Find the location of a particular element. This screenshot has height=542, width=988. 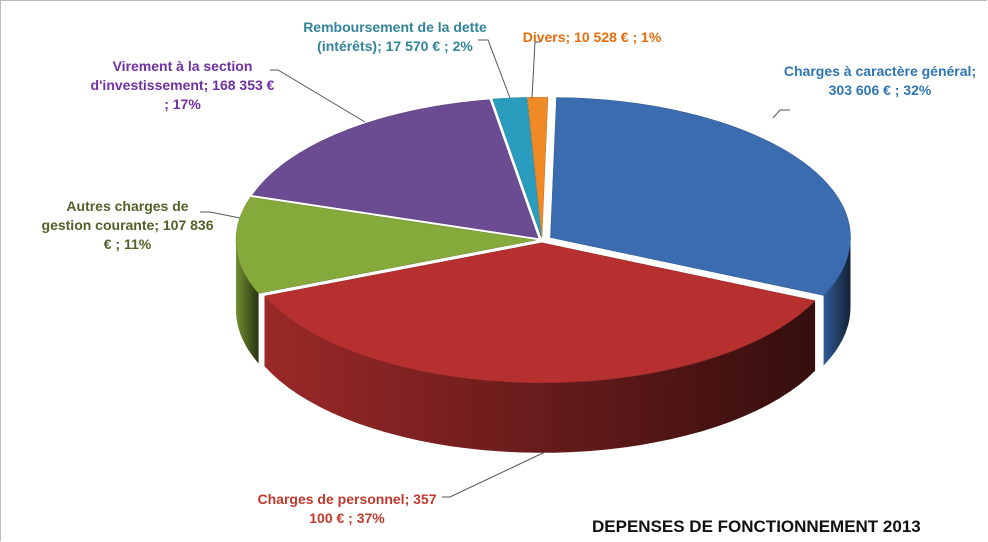

data-label: Charges de personnel; 357 100 € ; 37% is located at coordinates (347, 508).